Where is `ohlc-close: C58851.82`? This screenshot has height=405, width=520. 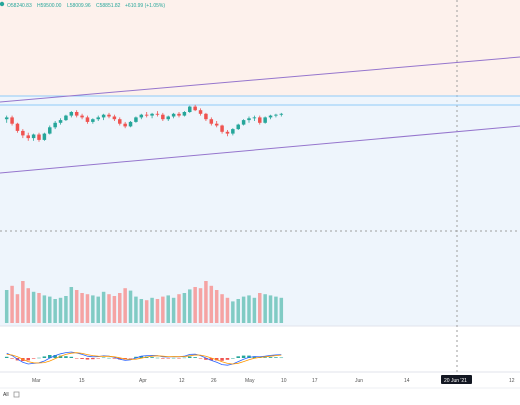
ohlc-close: C58851.82 is located at coordinates (108, 6).